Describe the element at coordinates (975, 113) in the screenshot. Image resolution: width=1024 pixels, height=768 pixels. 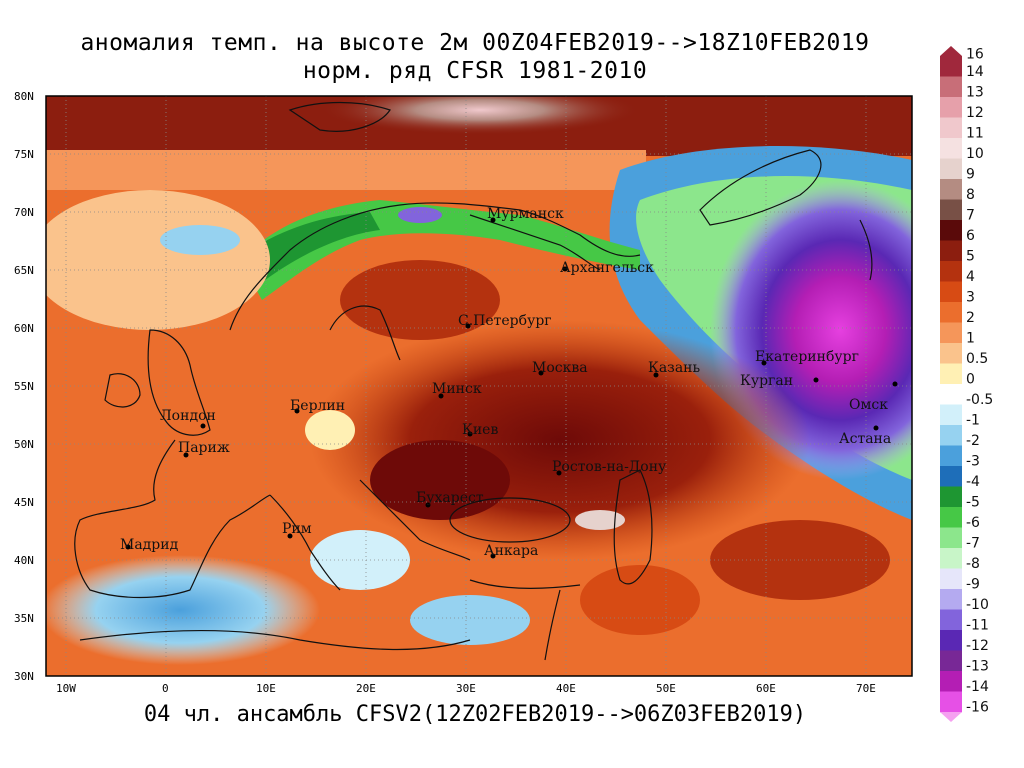
I see `colorbar-label: 12` at that location.